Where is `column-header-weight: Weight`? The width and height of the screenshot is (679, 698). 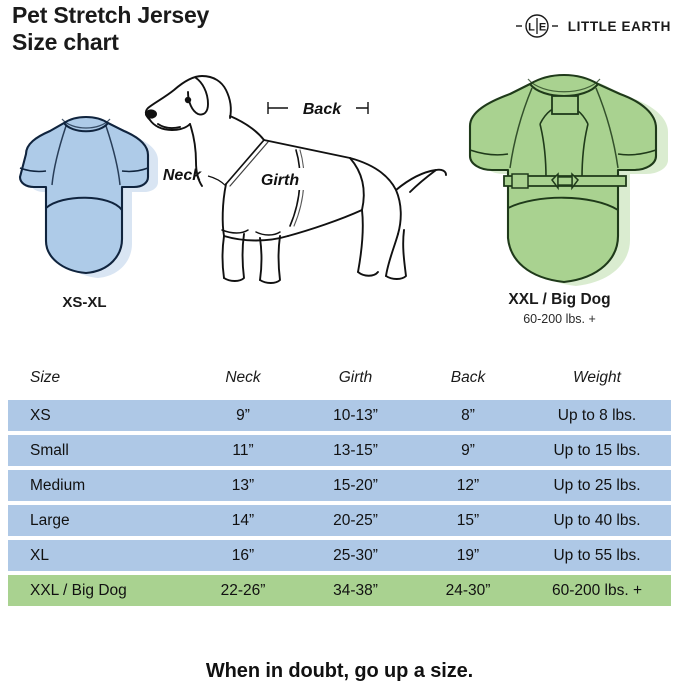 column-header-weight: Weight is located at coordinates (597, 378).